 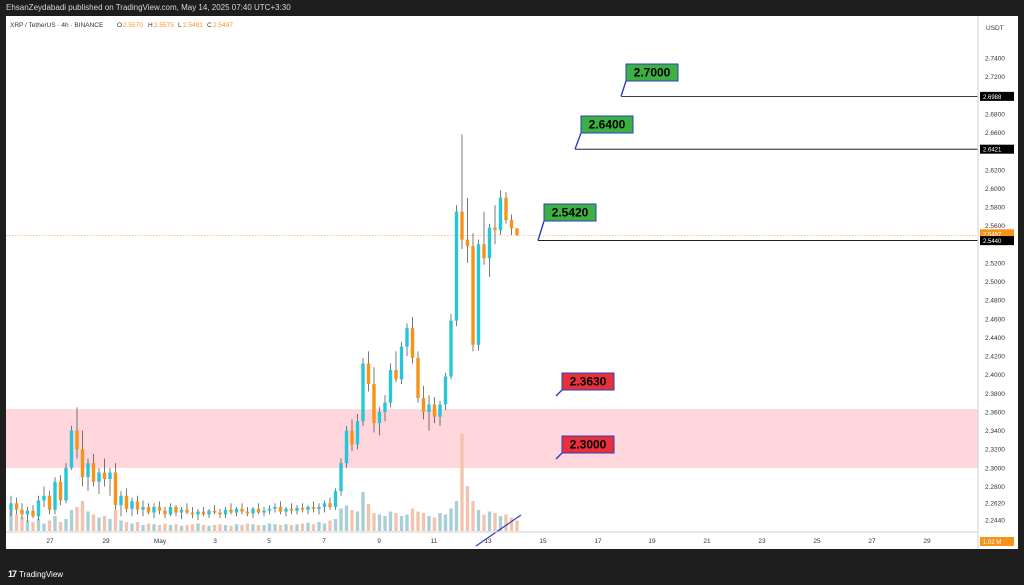 I want to click on y-tick-label: 2.4400, so click(x=995, y=338).